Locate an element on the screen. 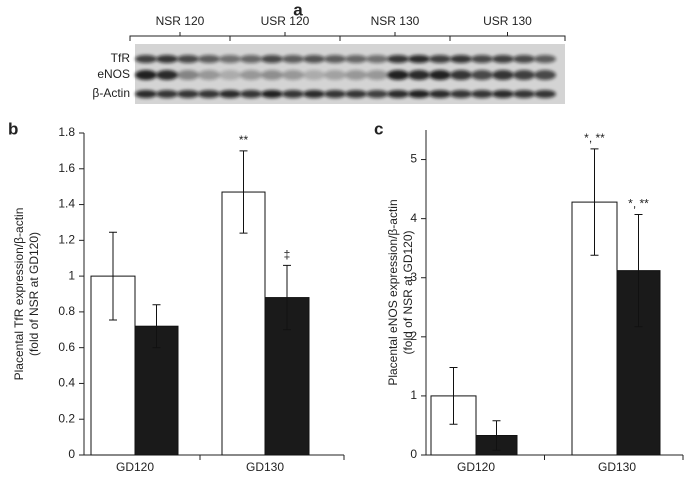 The height and width of the screenshot is (477, 685). y-axis-label: Placental eNOS expression/β-actin is located at coordinates (393, 292).